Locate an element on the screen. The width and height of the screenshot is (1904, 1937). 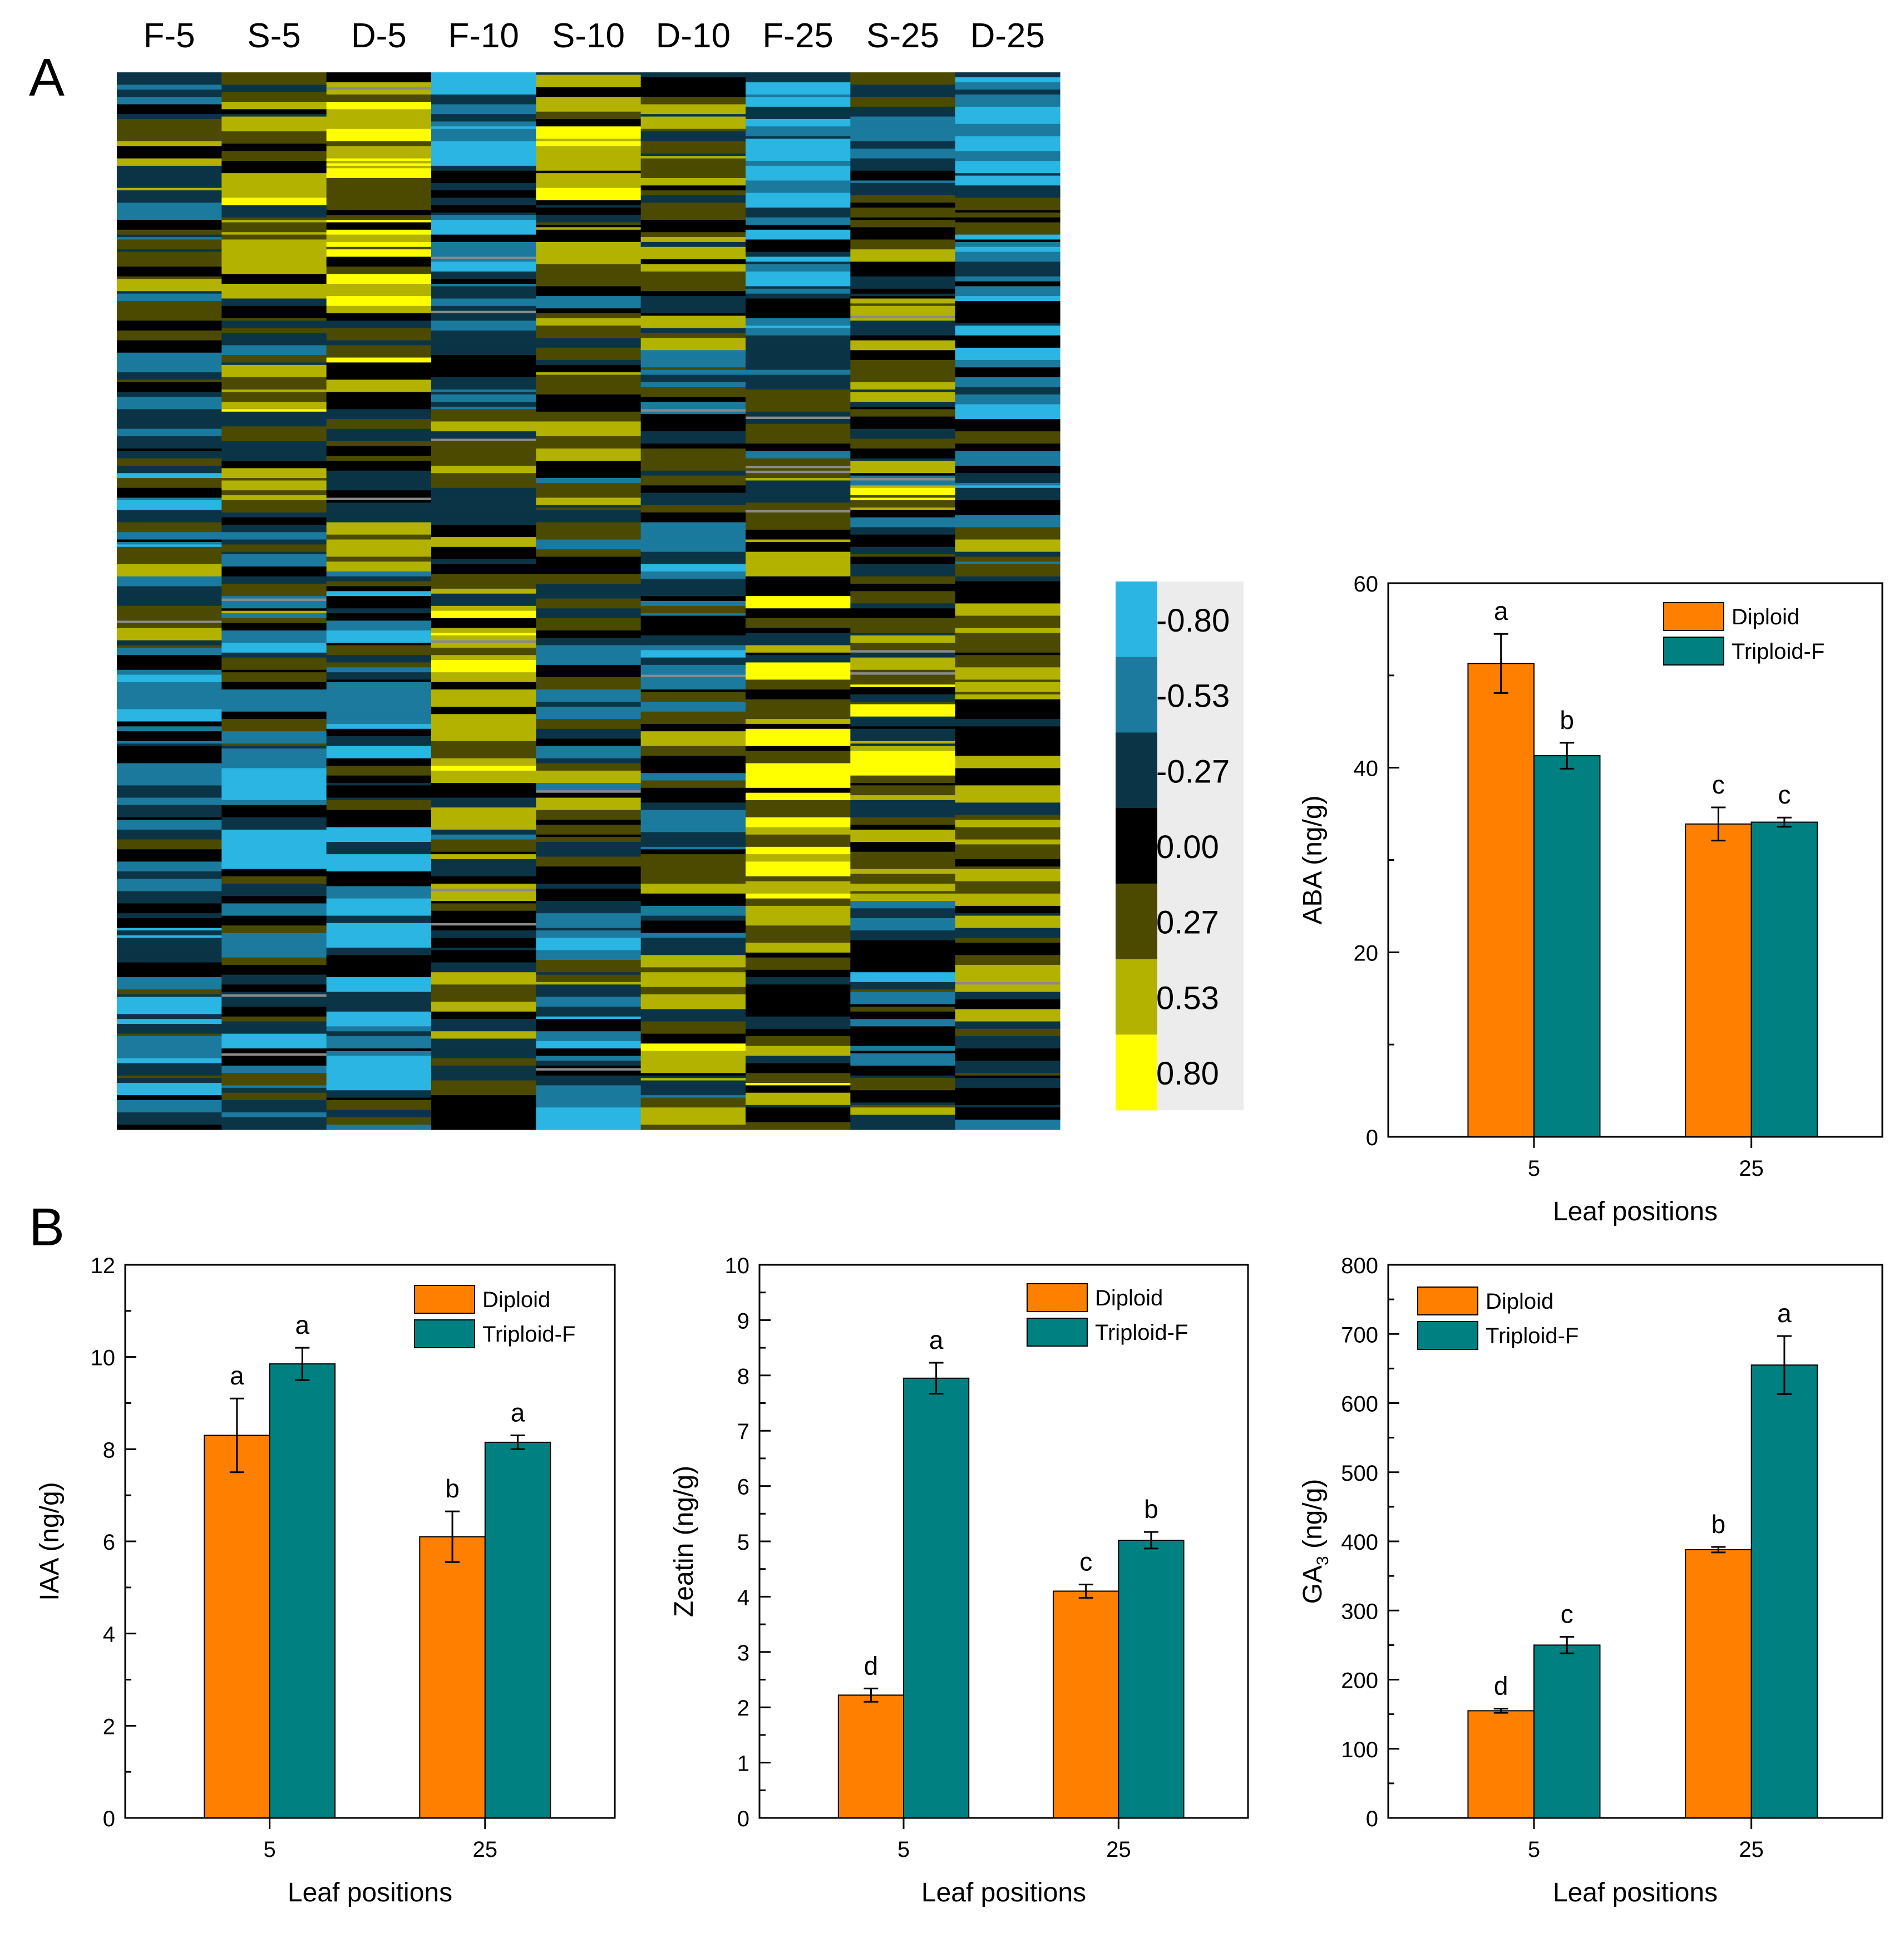
x-axis-label: Leaf positions is located at coordinates (1635, 1211).